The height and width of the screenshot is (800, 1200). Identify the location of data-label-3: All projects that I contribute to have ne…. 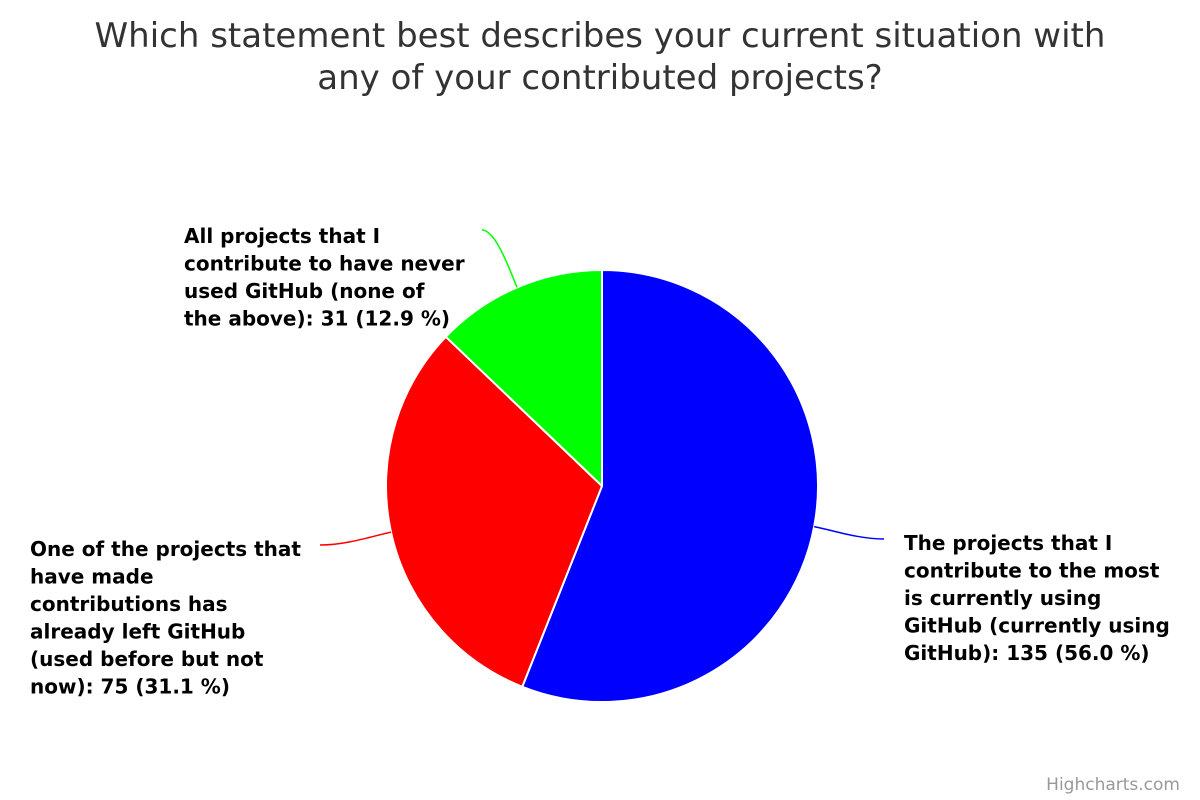
(324, 277).